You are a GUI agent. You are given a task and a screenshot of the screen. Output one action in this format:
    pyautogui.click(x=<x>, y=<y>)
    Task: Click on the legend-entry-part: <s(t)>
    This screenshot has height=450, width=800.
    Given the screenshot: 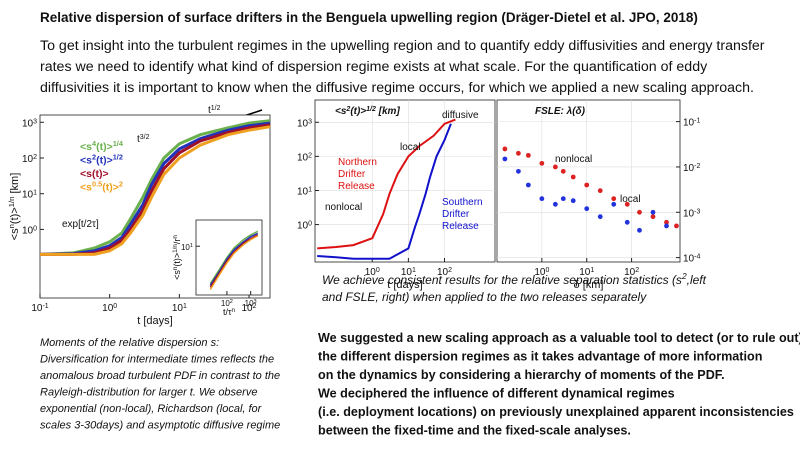 What is the action you would take?
    pyautogui.click(x=94, y=174)
    